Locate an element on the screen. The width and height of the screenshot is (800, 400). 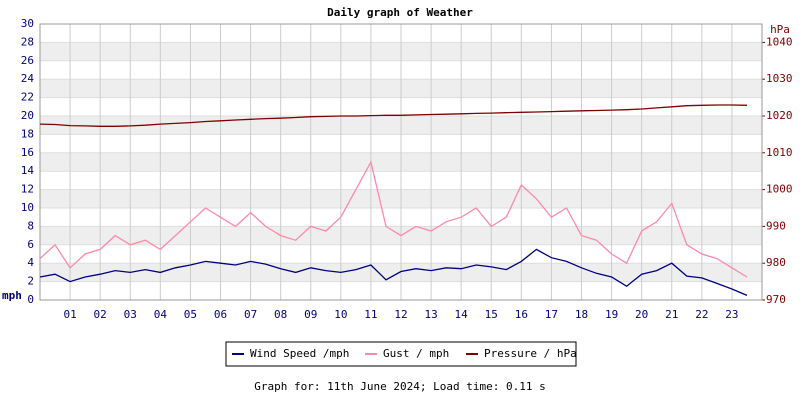
y-tick-label: 16 is located at coordinates (27, 152).